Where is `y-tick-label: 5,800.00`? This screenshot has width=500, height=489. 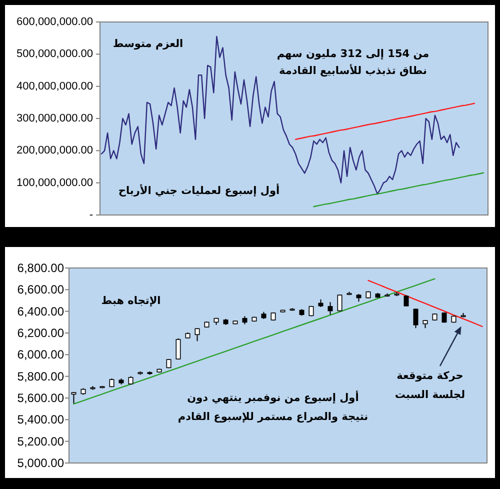 y-tick-label: 5,800.00 is located at coordinates (40, 376).